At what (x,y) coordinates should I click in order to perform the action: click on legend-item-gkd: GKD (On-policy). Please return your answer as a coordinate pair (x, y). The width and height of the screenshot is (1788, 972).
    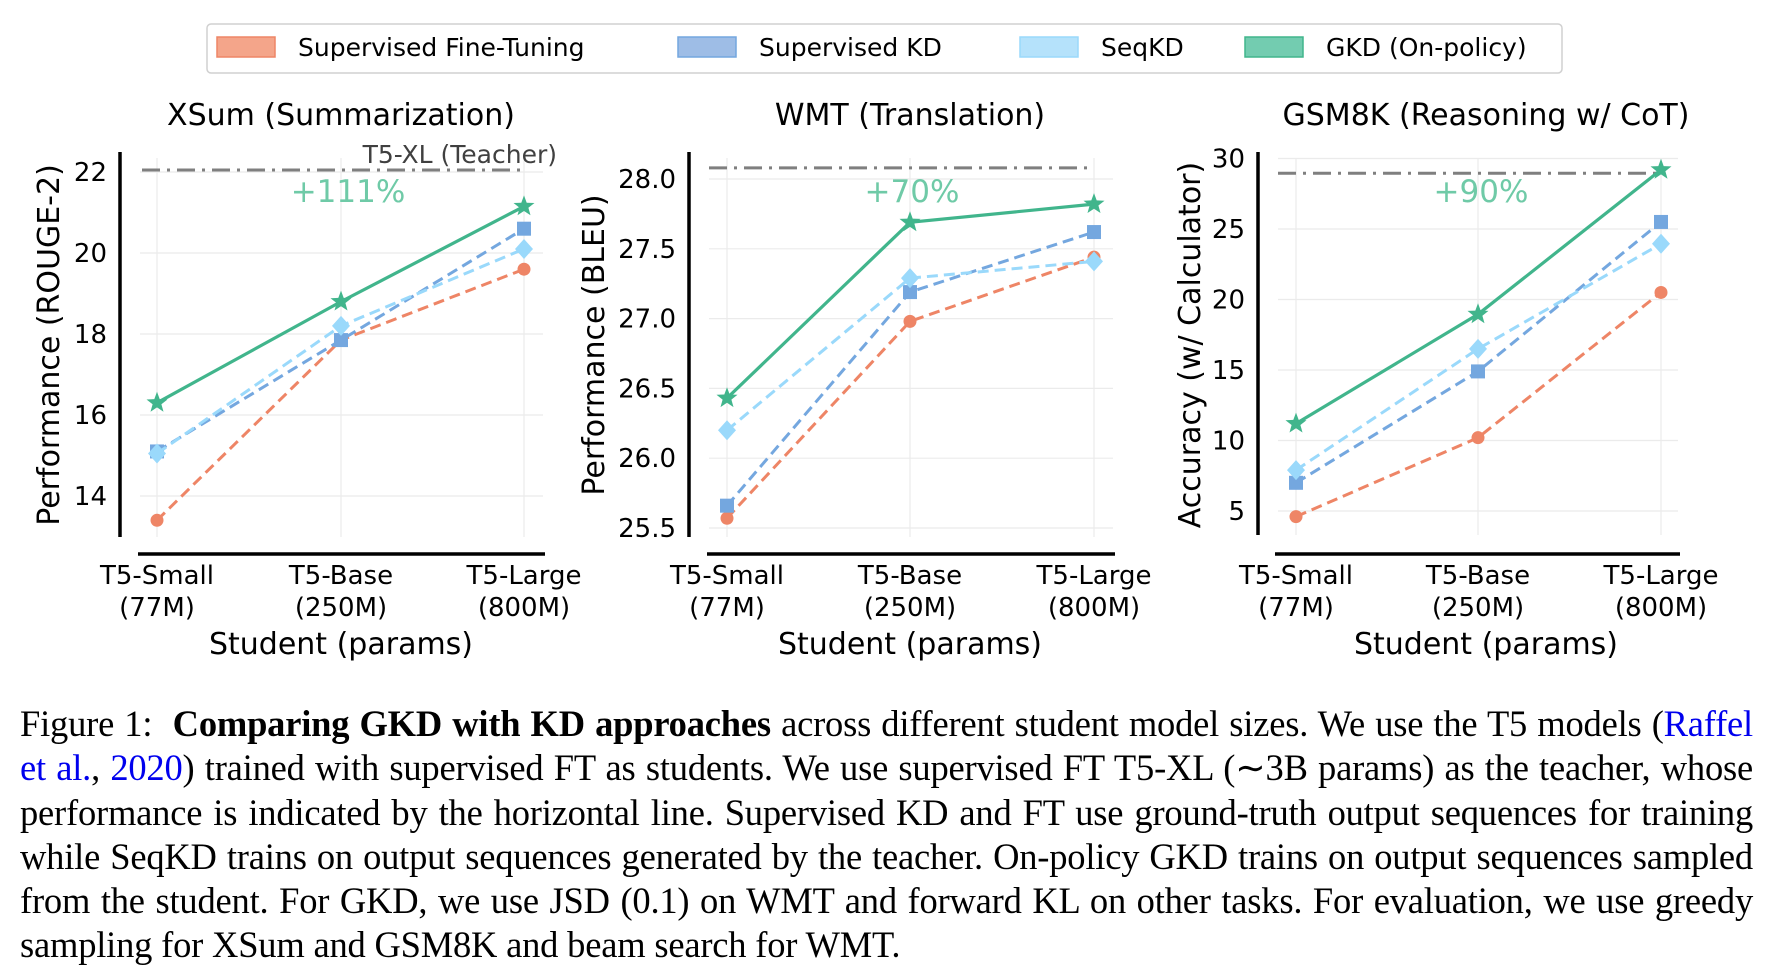
    Looking at the image, I should click on (1385, 47).